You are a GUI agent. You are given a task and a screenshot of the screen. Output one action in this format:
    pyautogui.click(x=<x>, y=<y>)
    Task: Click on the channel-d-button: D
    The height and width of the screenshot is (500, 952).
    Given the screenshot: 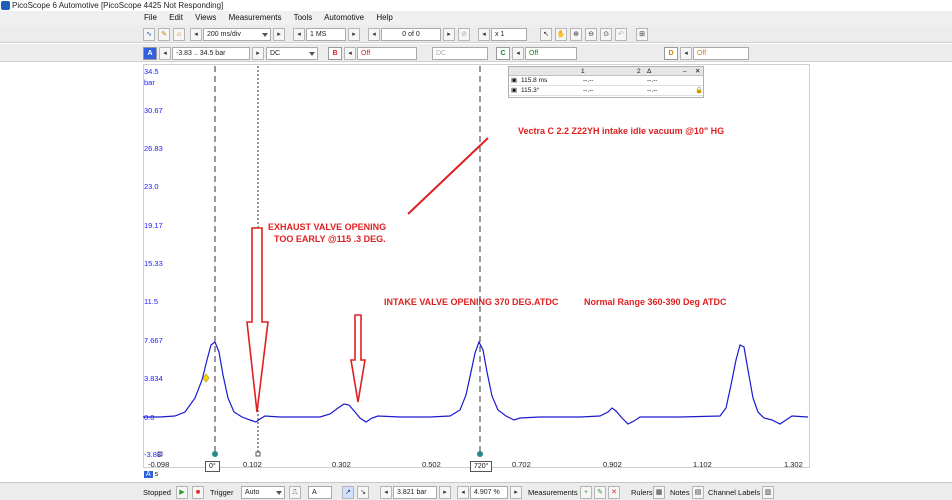 What is the action you would take?
    pyautogui.click(x=671, y=53)
    